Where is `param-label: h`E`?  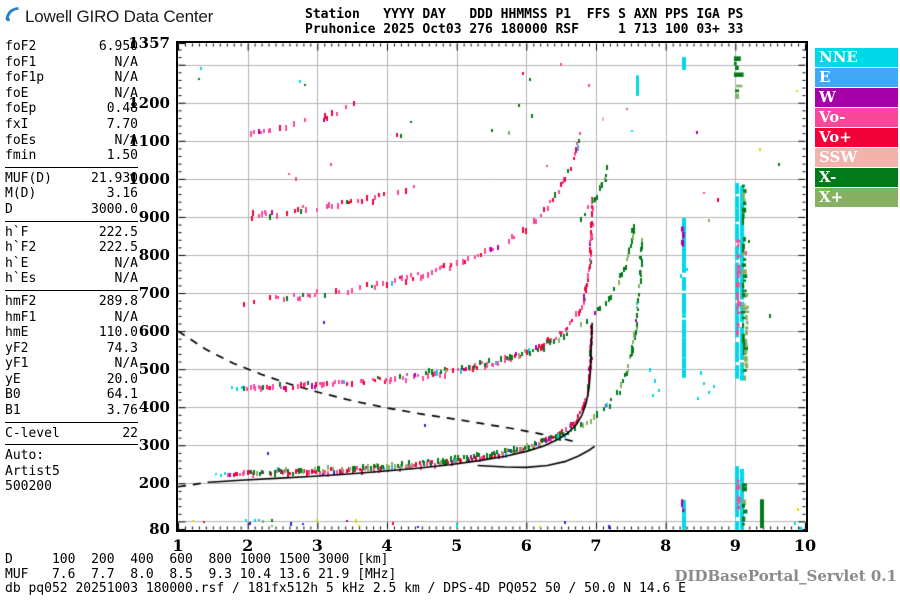 param-label: h`E is located at coordinates (17, 263).